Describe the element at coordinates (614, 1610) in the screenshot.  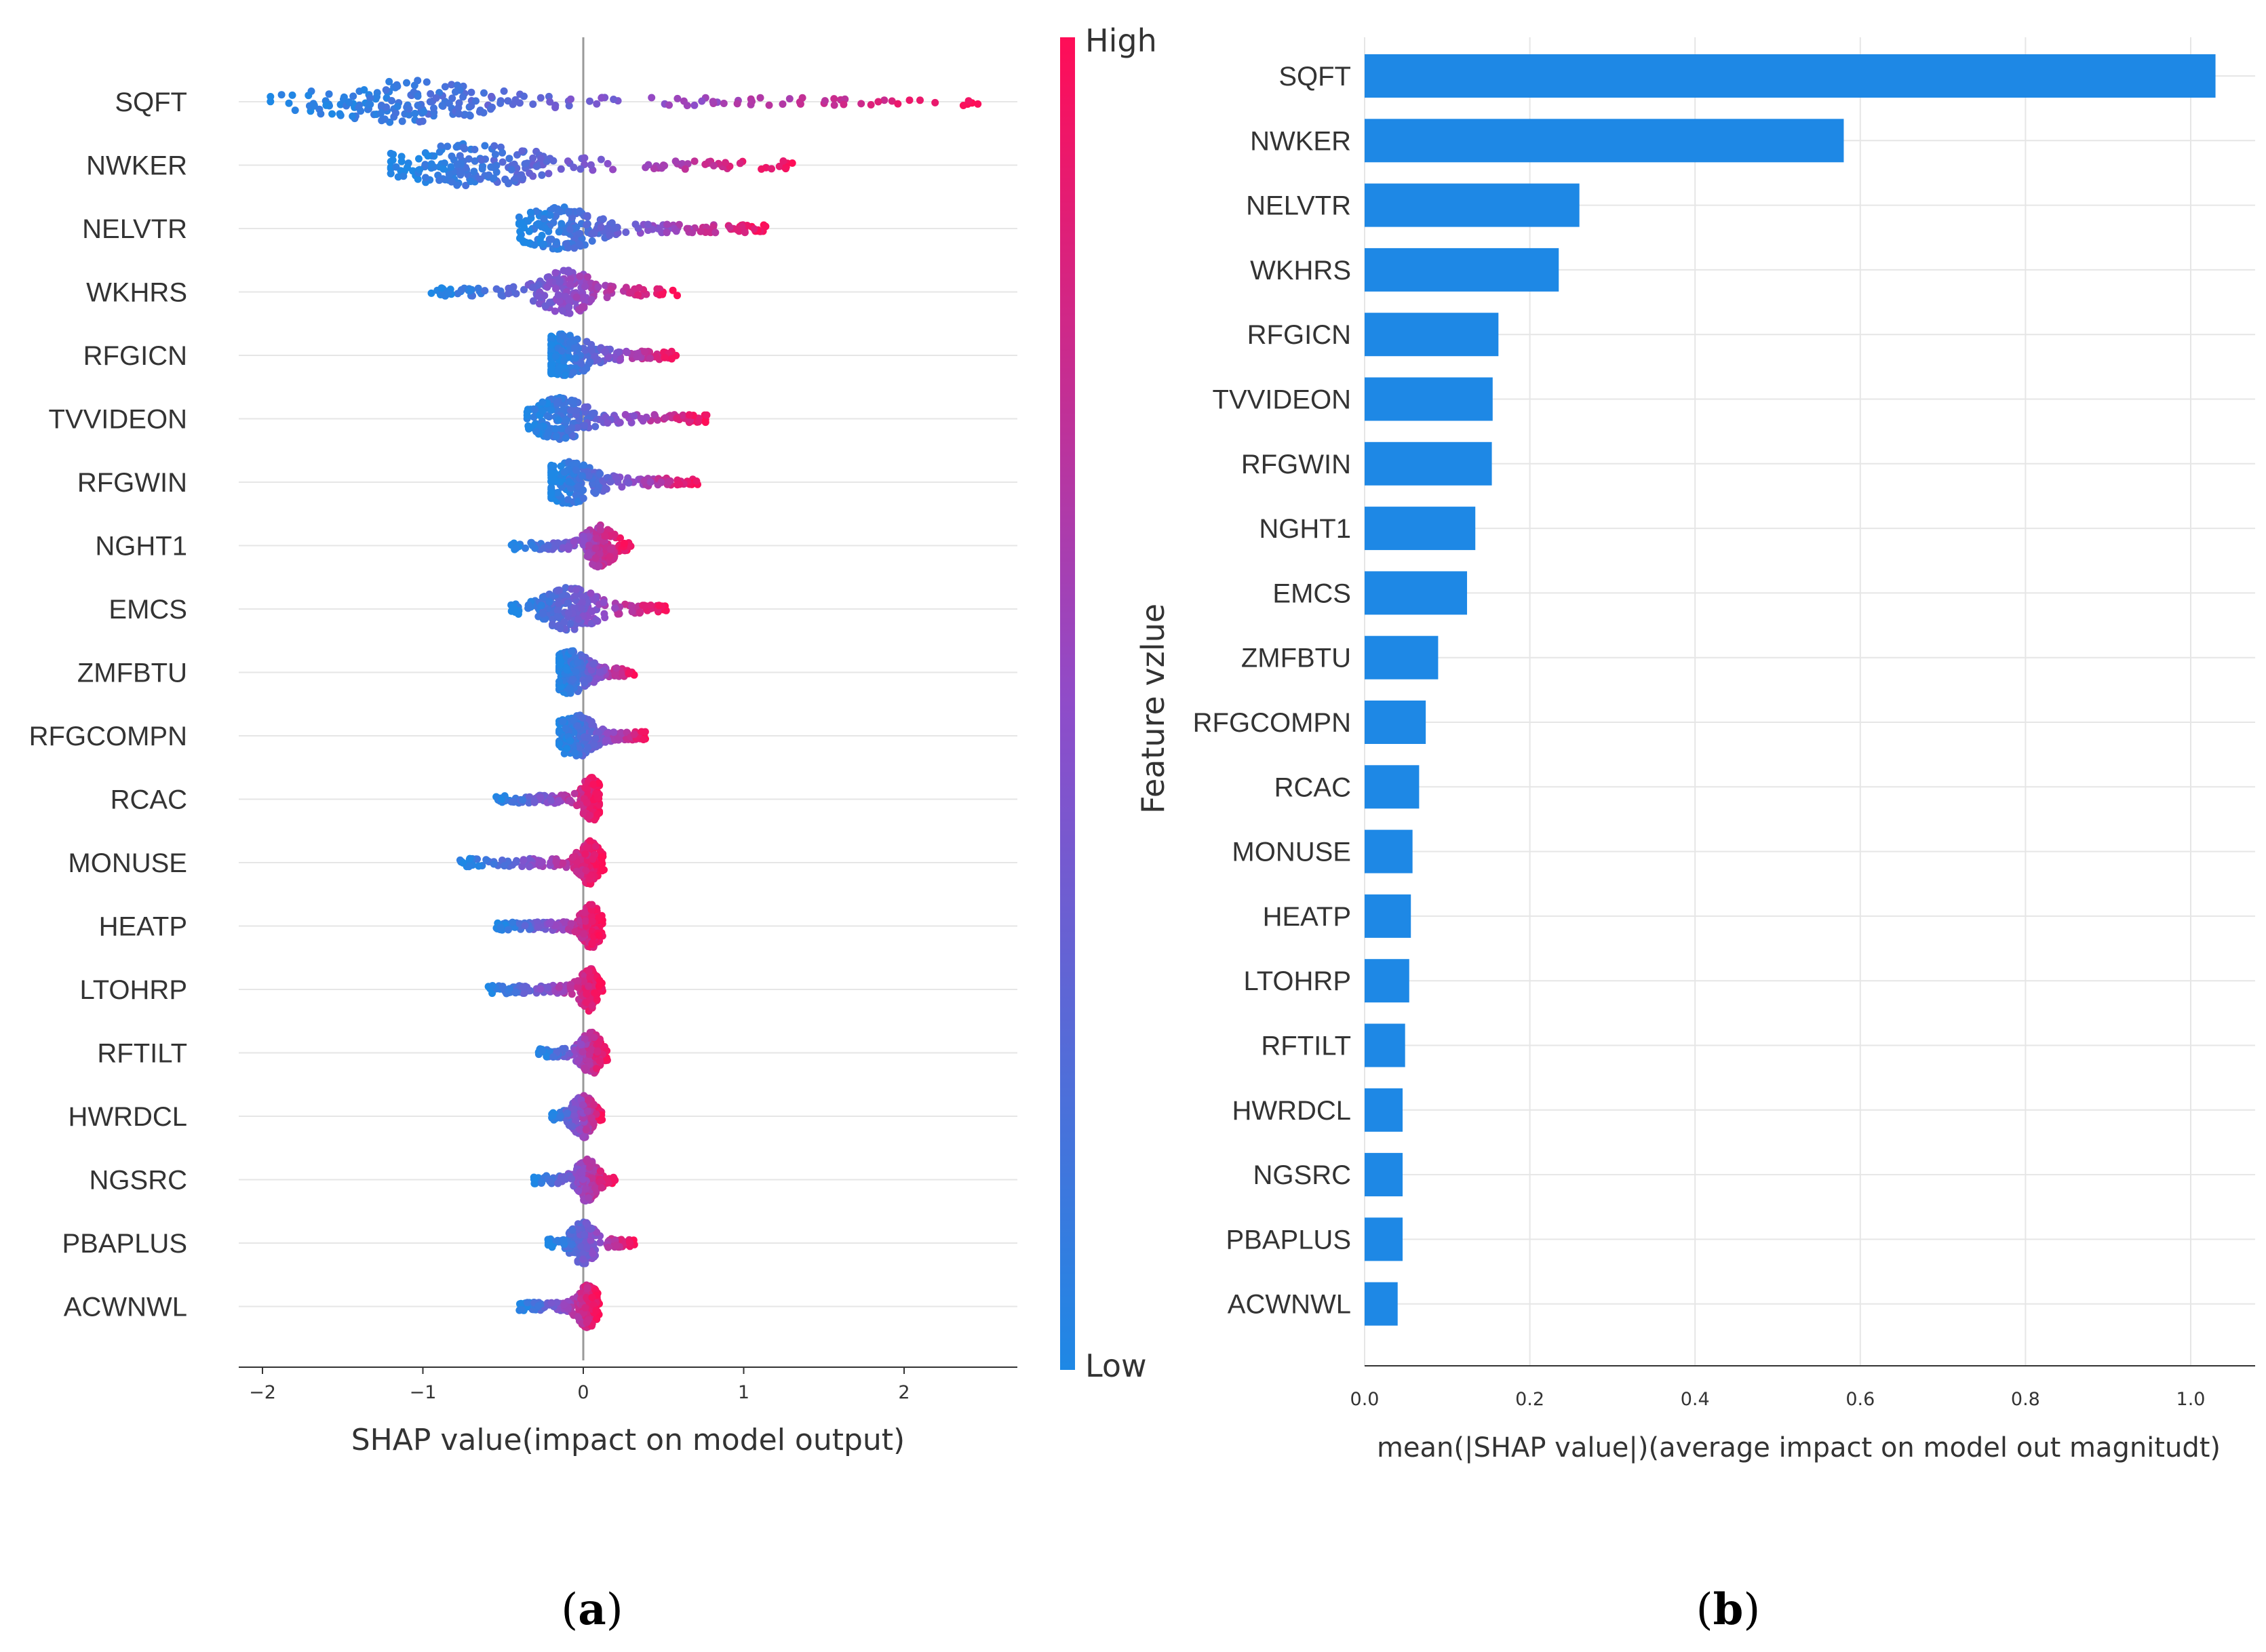
I see `panel-a-close-paren: )` at that location.